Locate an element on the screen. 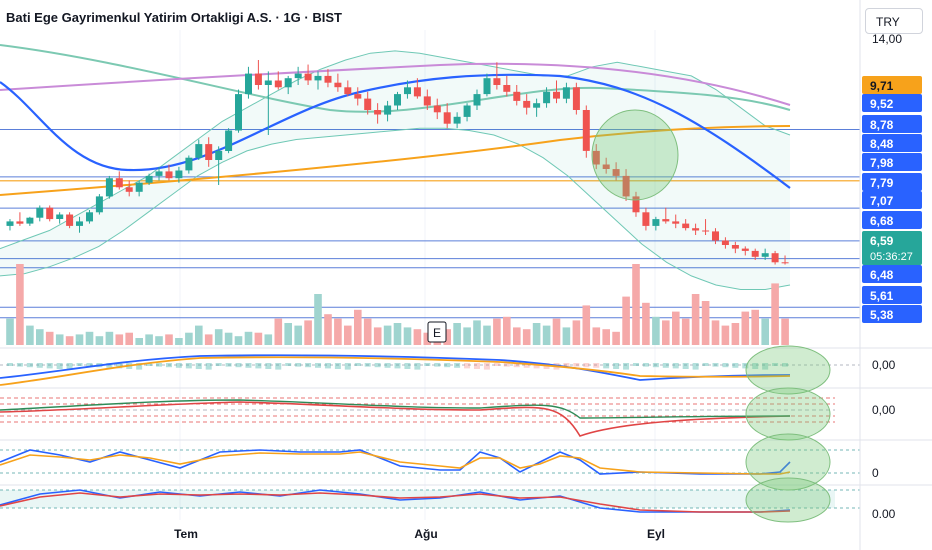  price-label: 5,38 is located at coordinates (892, 314).